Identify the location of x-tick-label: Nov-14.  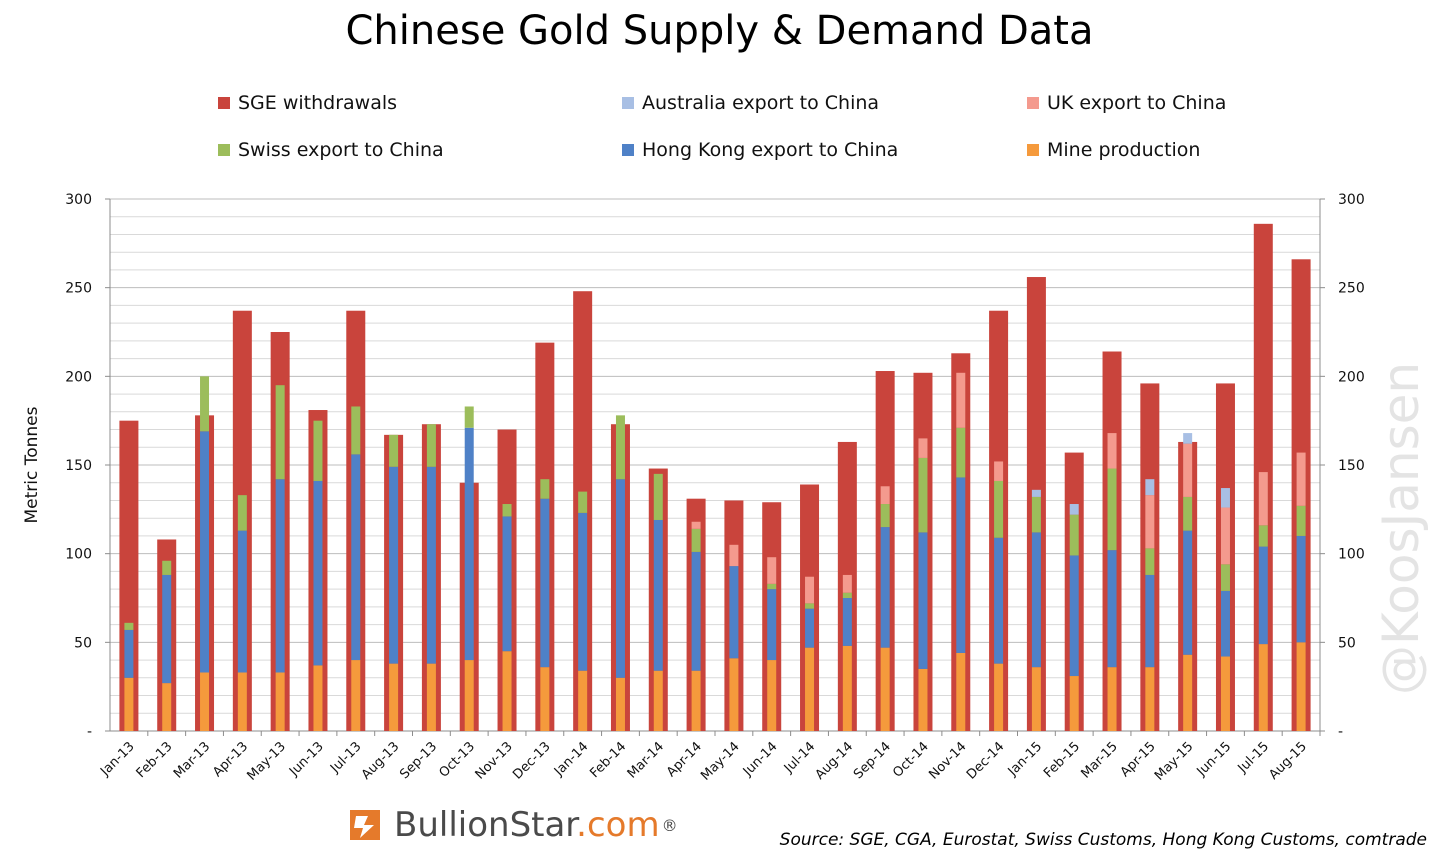
(947, 760).